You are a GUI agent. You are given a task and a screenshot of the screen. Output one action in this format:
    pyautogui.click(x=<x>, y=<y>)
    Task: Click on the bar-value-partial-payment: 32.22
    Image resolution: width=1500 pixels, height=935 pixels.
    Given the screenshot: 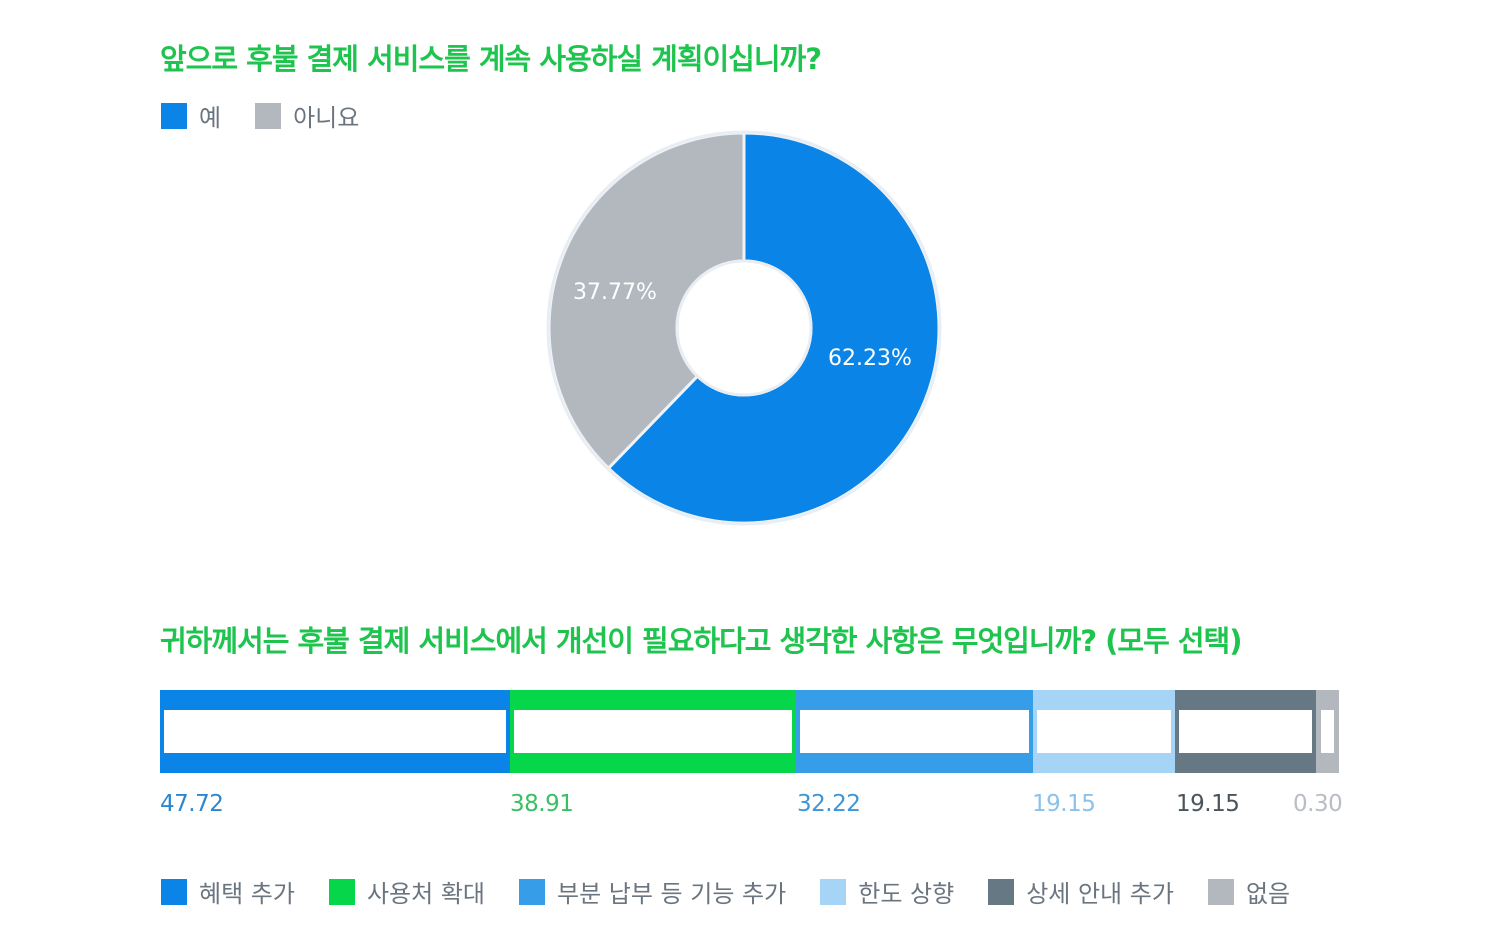 What is the action you would take?
    pyautogui.click(x=829, y=804)
    